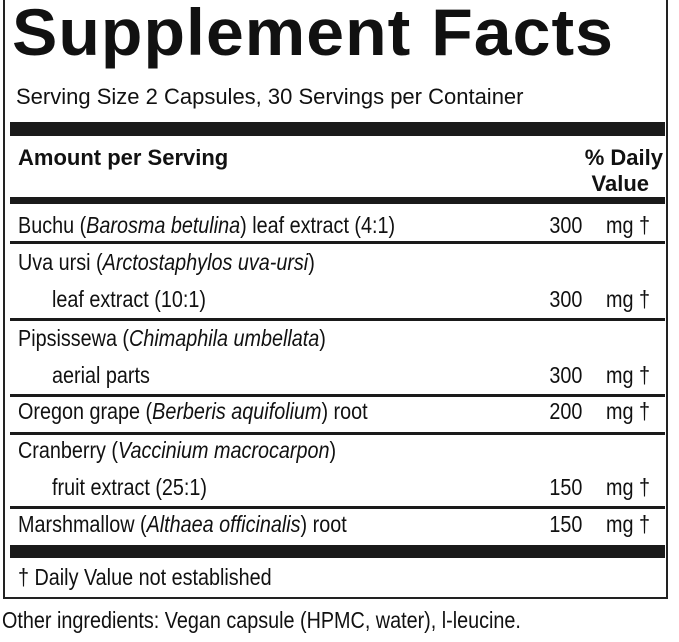 This screenshot has width=679, height=642. Describe the element at coordinates (177, 450) in the screenshot. I see `ingredient-name: Cranberry (Vaccinium macrocarpon)` at that location.